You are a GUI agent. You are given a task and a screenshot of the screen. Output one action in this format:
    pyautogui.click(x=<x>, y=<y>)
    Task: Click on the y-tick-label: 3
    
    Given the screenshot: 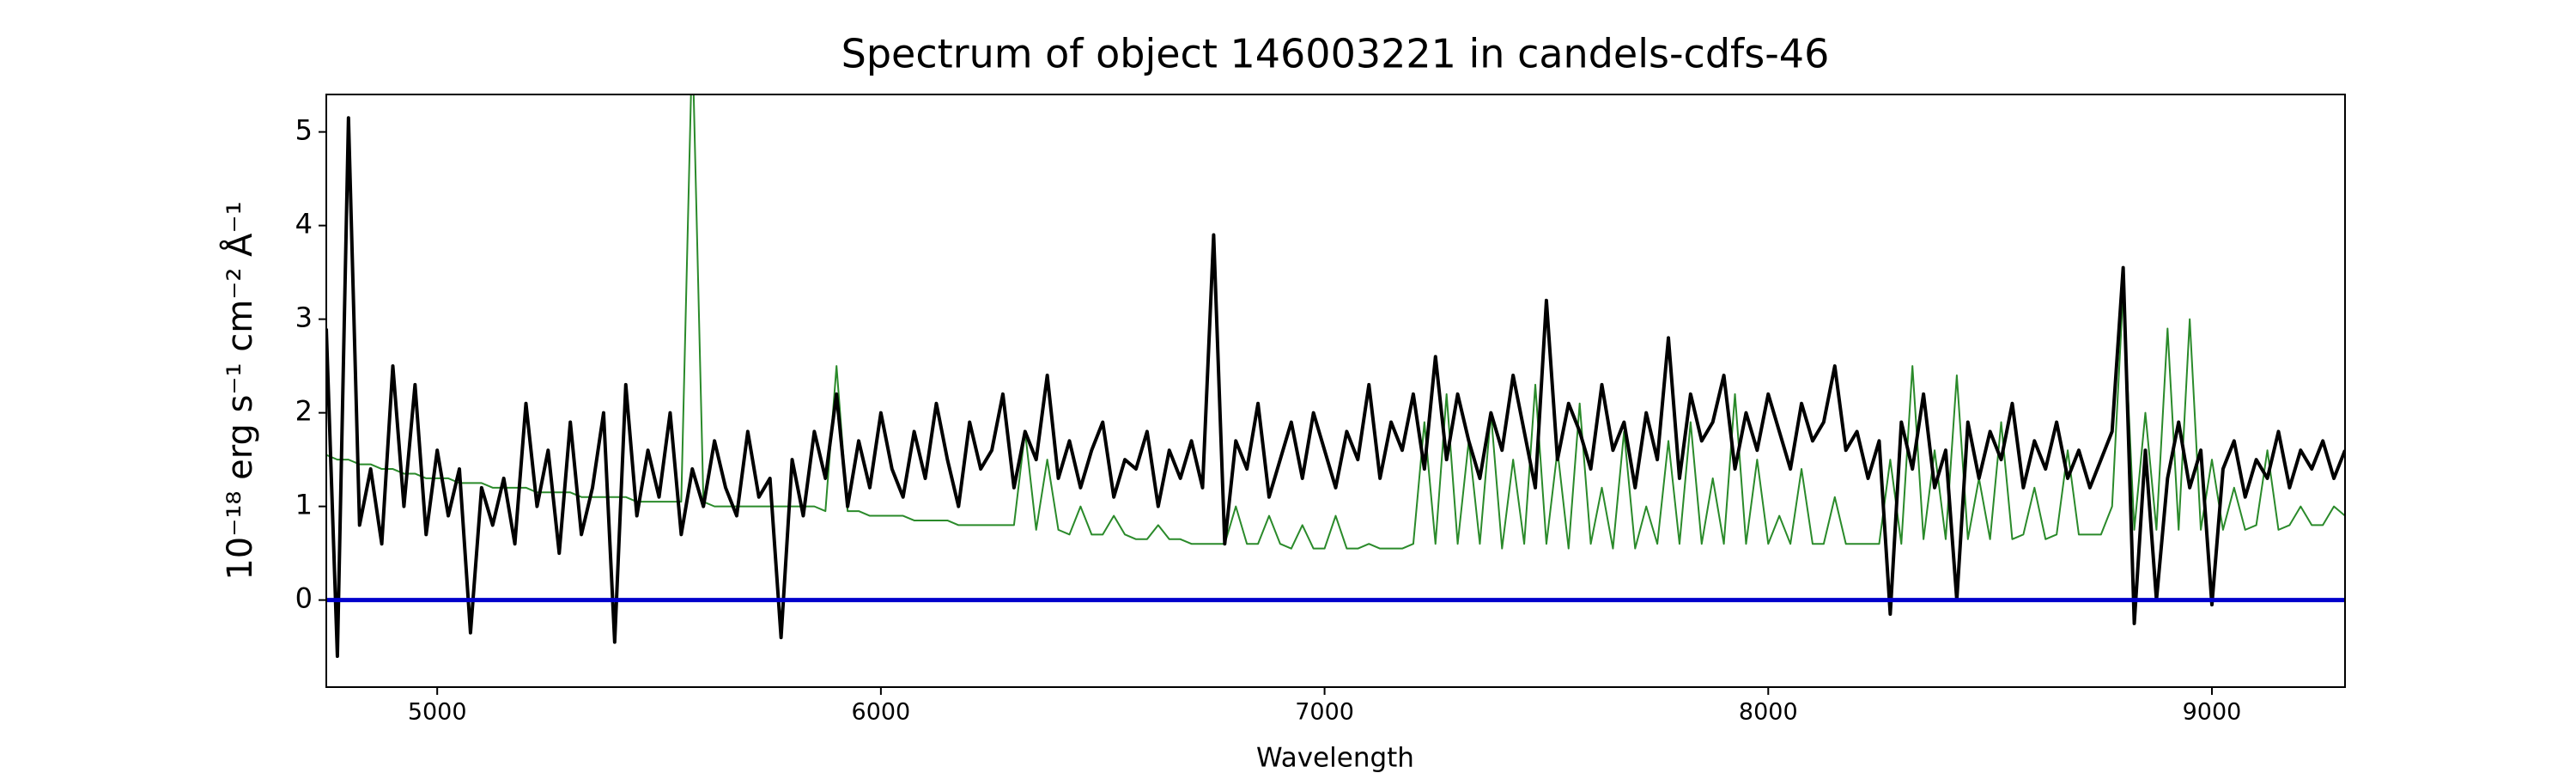 What is the action you would take?
    pyautogui.click(x=304, y=317)
    